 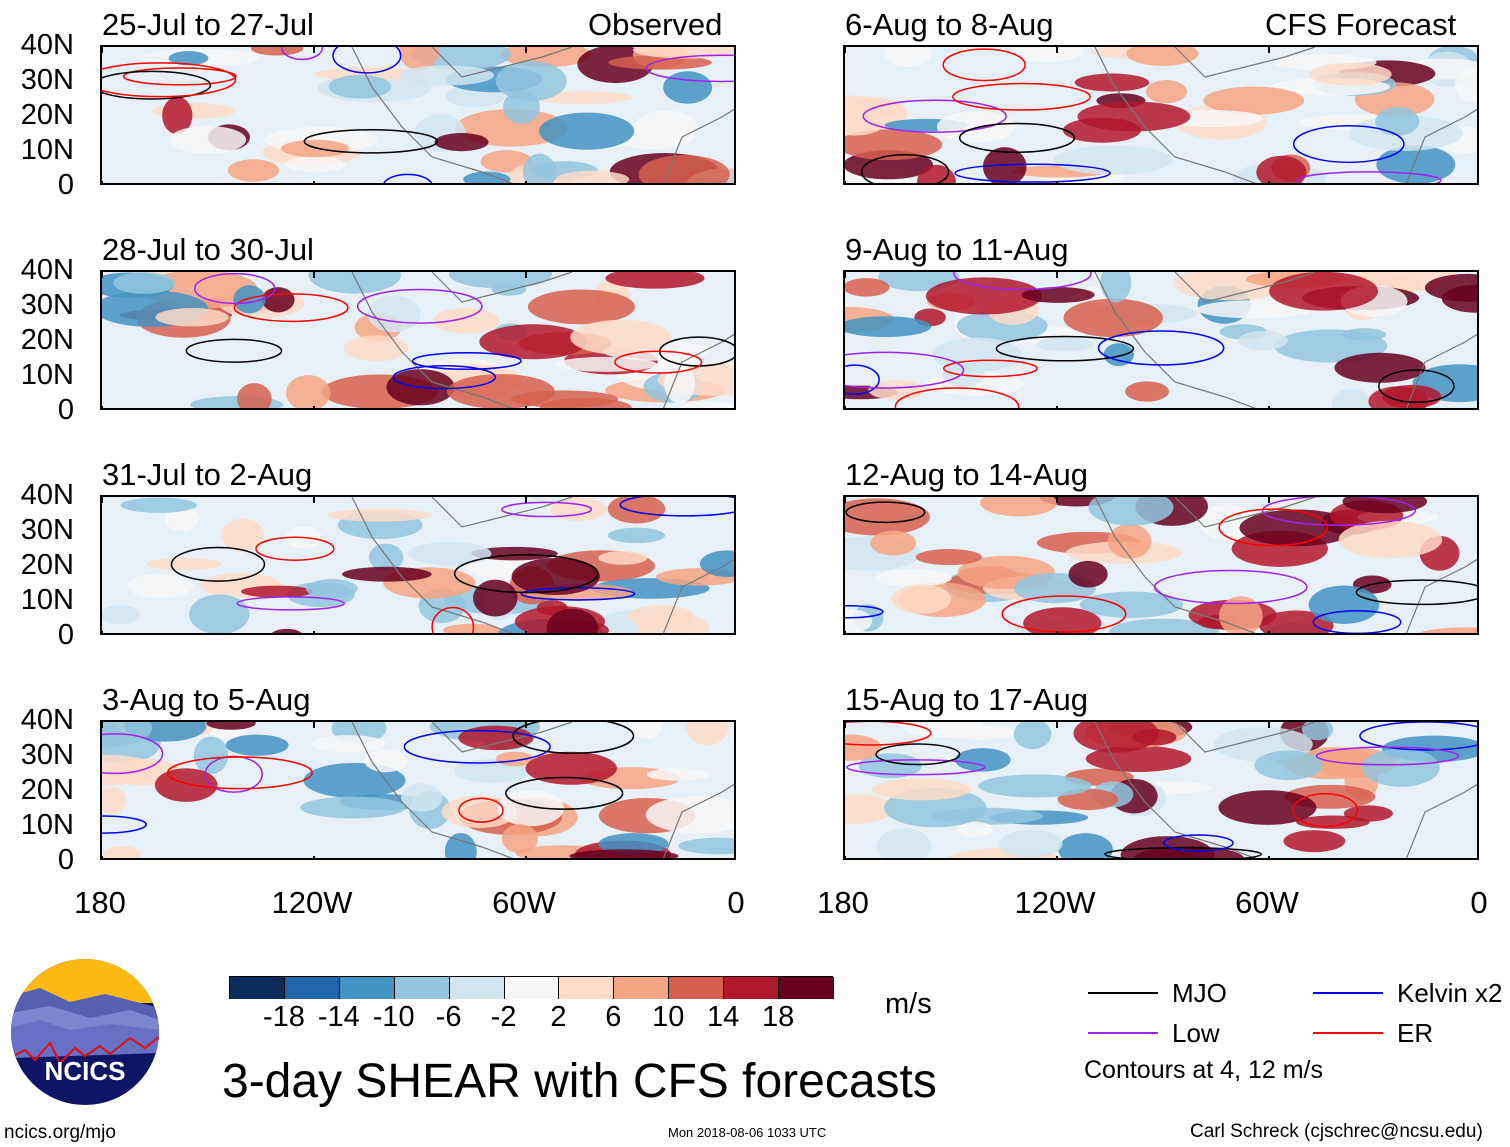 I want to click on colorbar-tick-label: 18, so click(x=778, y=1017).